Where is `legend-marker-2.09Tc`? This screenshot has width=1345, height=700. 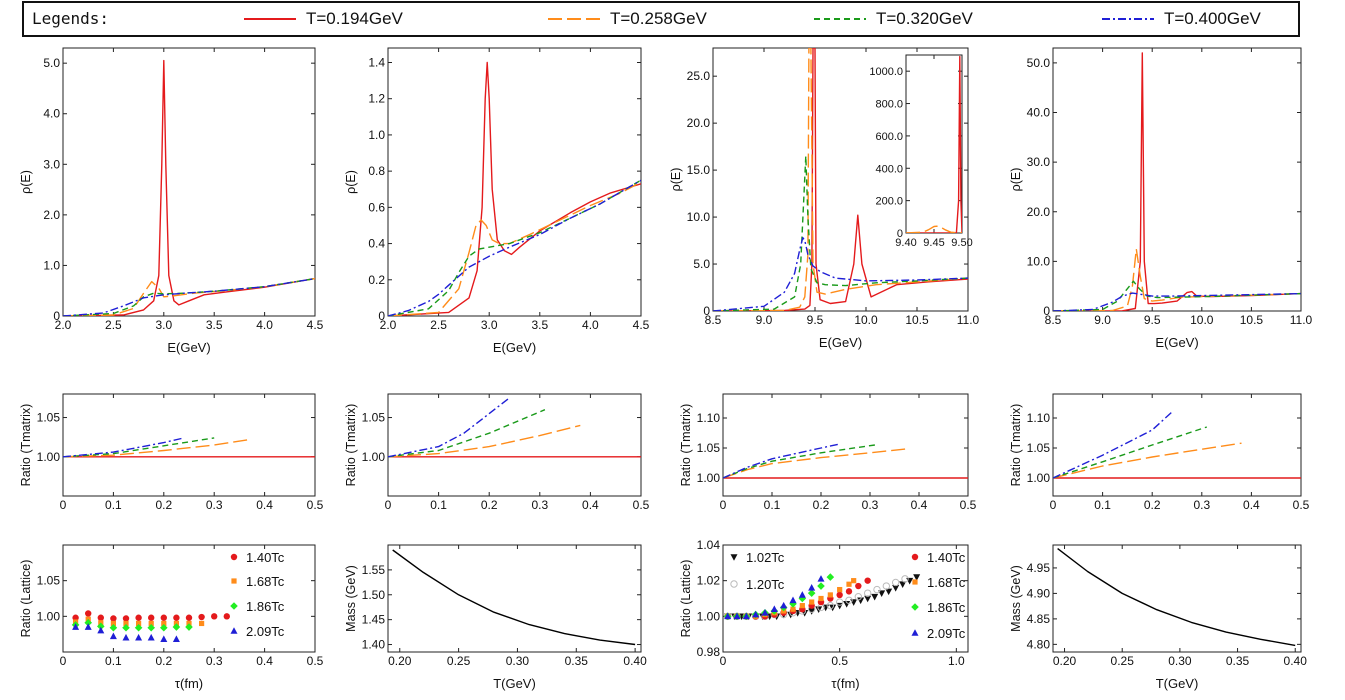
legend-marker-2.09Tc is located at coordinates (915, 632).